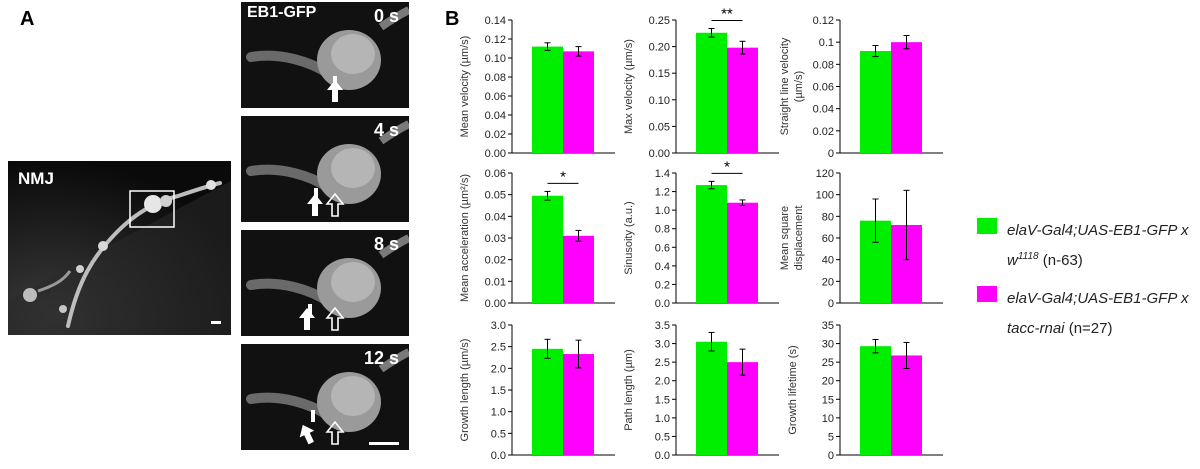  What do you see at coordinates (36, 178) in the screenshot?
I see `nmj-label: NMJ` at bounding box center [36, 178].